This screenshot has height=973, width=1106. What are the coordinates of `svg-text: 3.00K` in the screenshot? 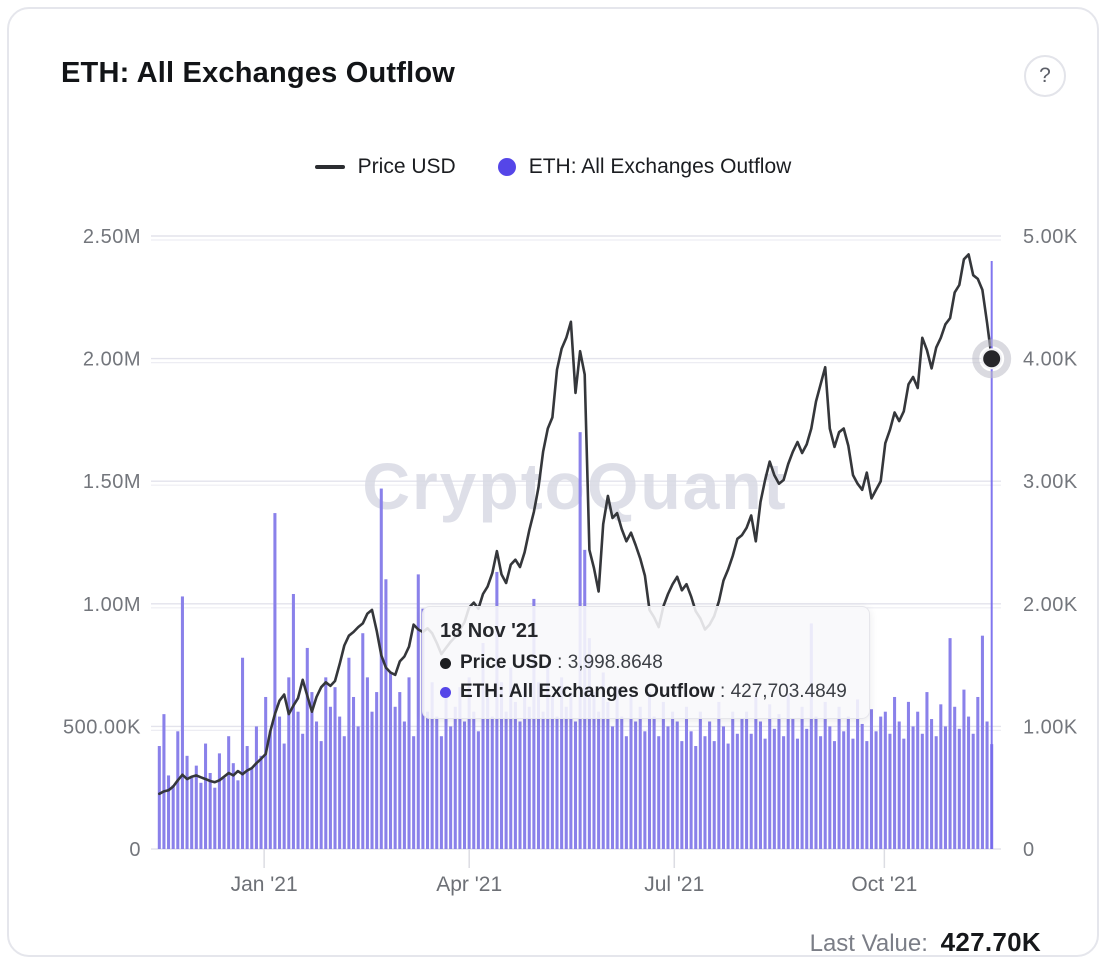 It's located at (1050, 482).